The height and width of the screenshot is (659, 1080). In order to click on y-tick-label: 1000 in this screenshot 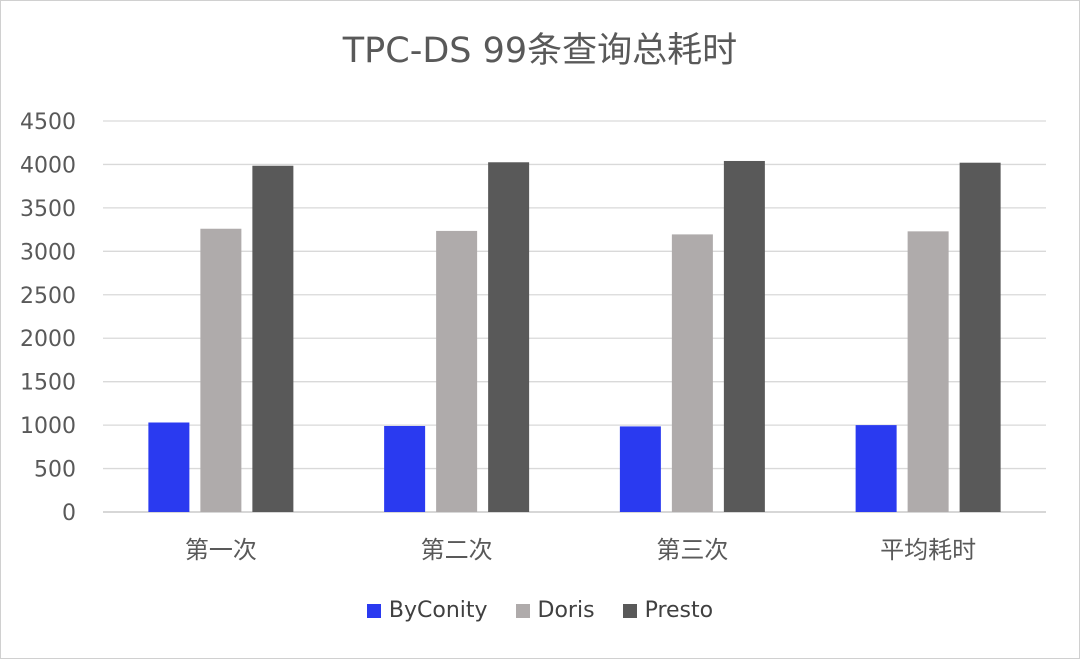, I will do `click(48, 426)`.